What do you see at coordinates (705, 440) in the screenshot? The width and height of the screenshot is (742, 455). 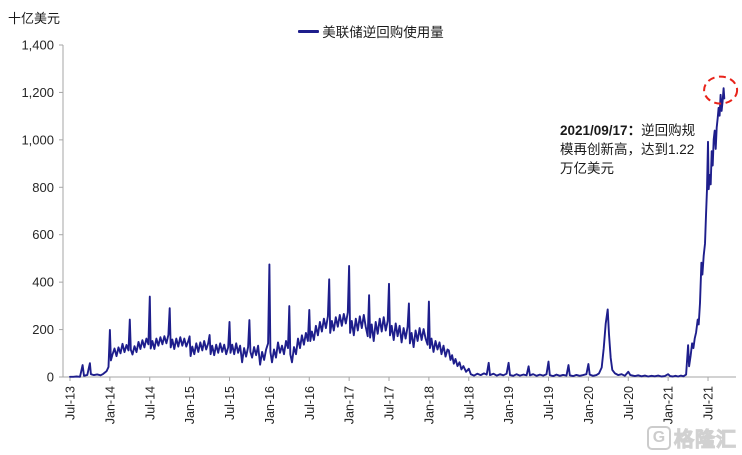 I see `gelonghui-logo-text: 格隆汇` at bounding box center [705, 440].